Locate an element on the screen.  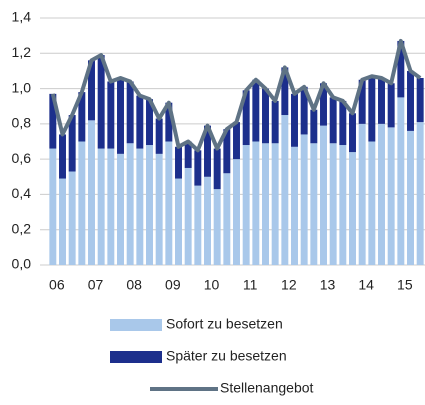
y-tick-label: 1,4 is located at coordinates (22, 17).